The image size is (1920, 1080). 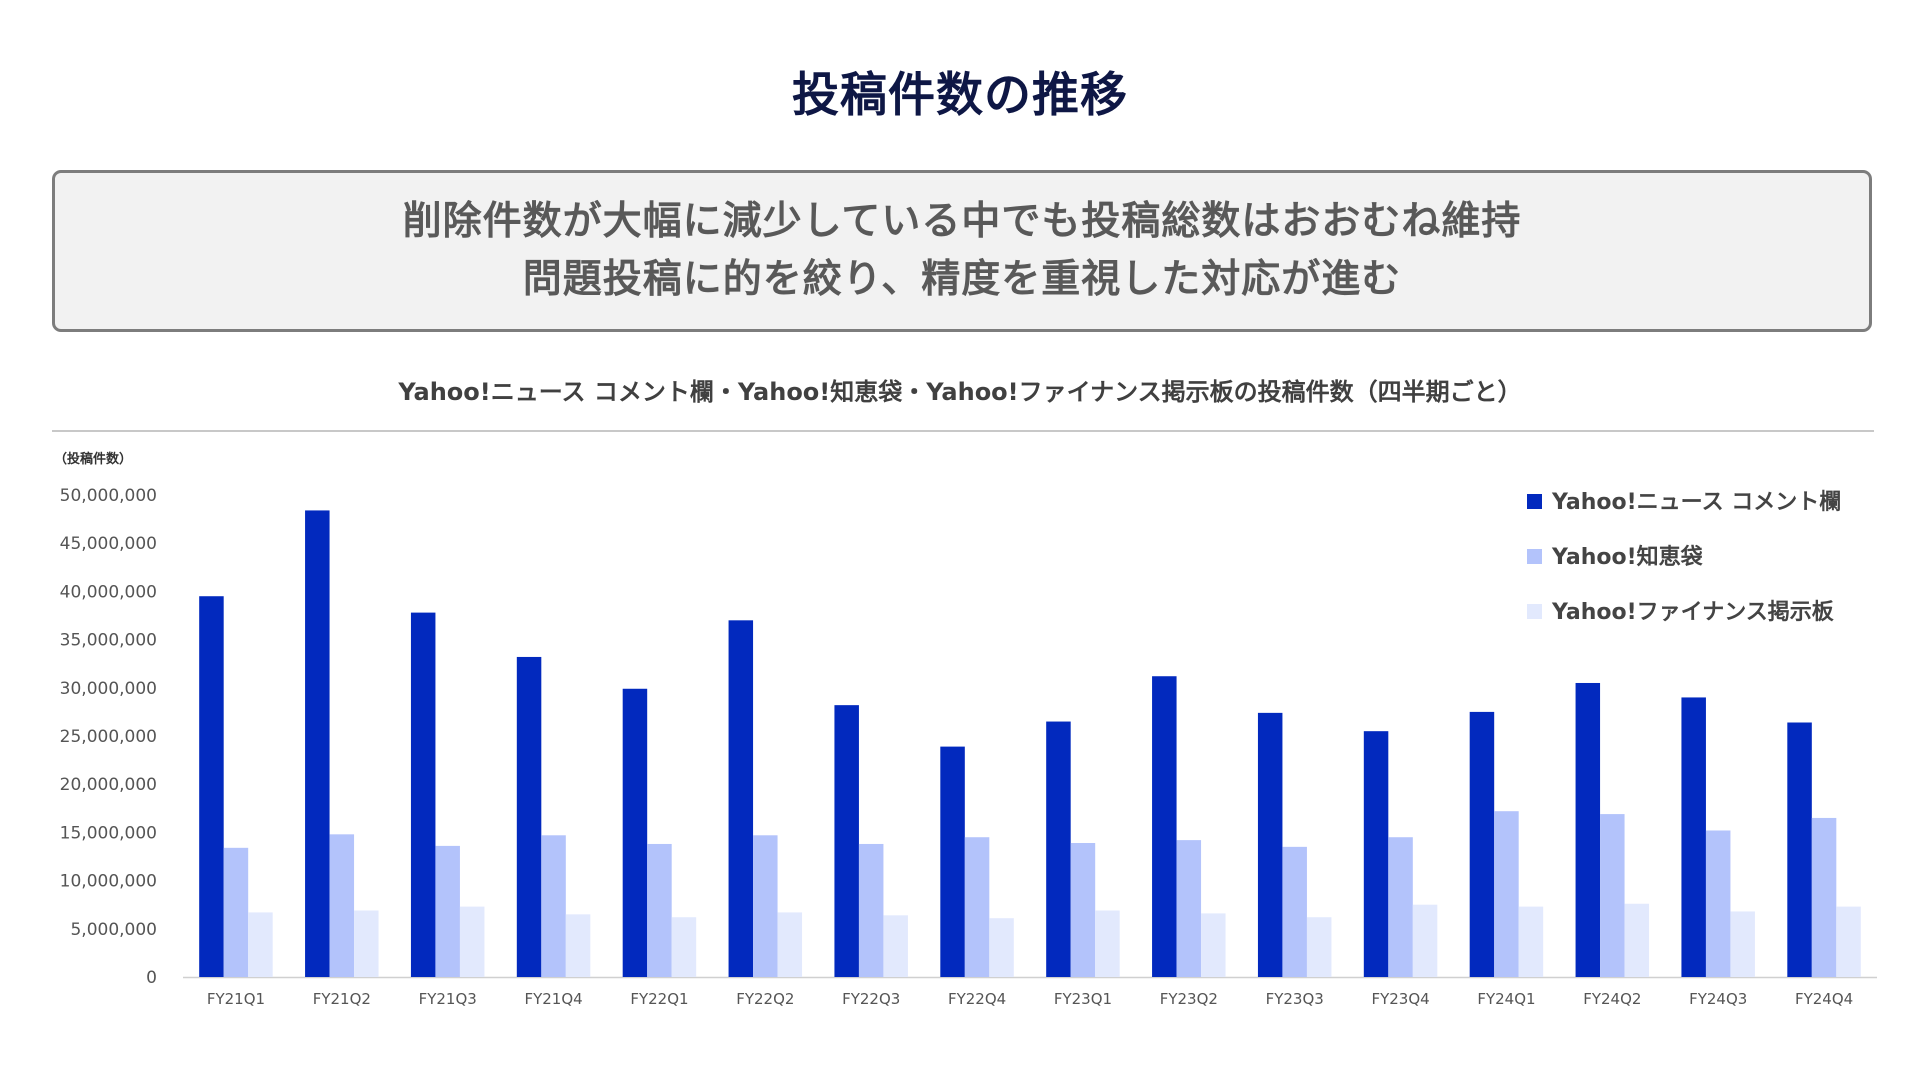 What do you see at coordinates (1627, 557) in the screenshot?
I see `legend-label: Yahoo!知恵袋` at bounding box center [1627, 557].